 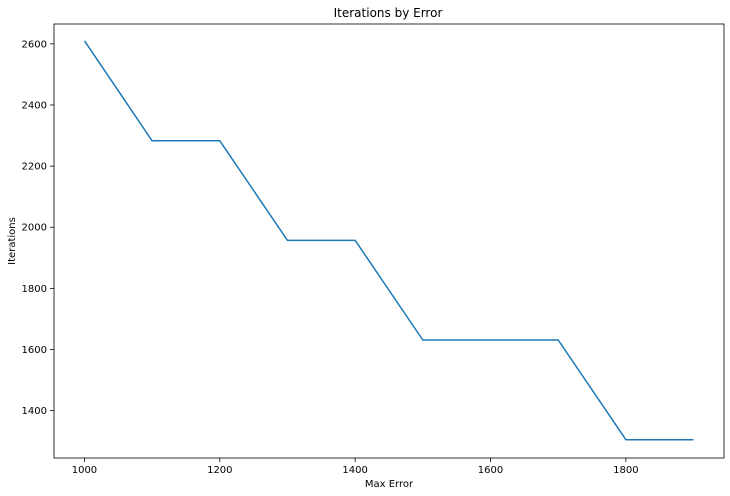 What do you see at coordinates (84, 470) in the screenshot?
I see `x-tick-label: 1000` at bounding box center [84, 470].